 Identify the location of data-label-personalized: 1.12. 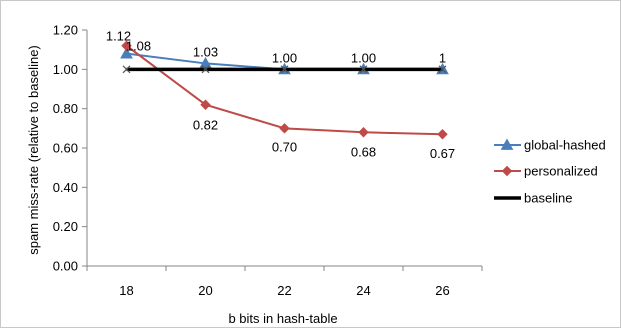
(118, 36).